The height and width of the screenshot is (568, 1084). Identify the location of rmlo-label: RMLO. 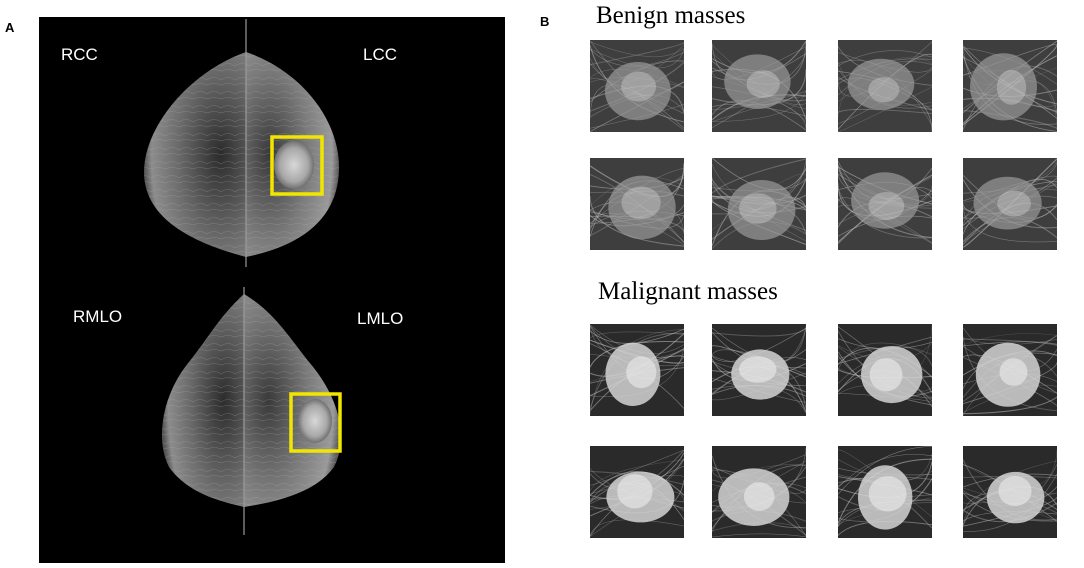
(98, 316).